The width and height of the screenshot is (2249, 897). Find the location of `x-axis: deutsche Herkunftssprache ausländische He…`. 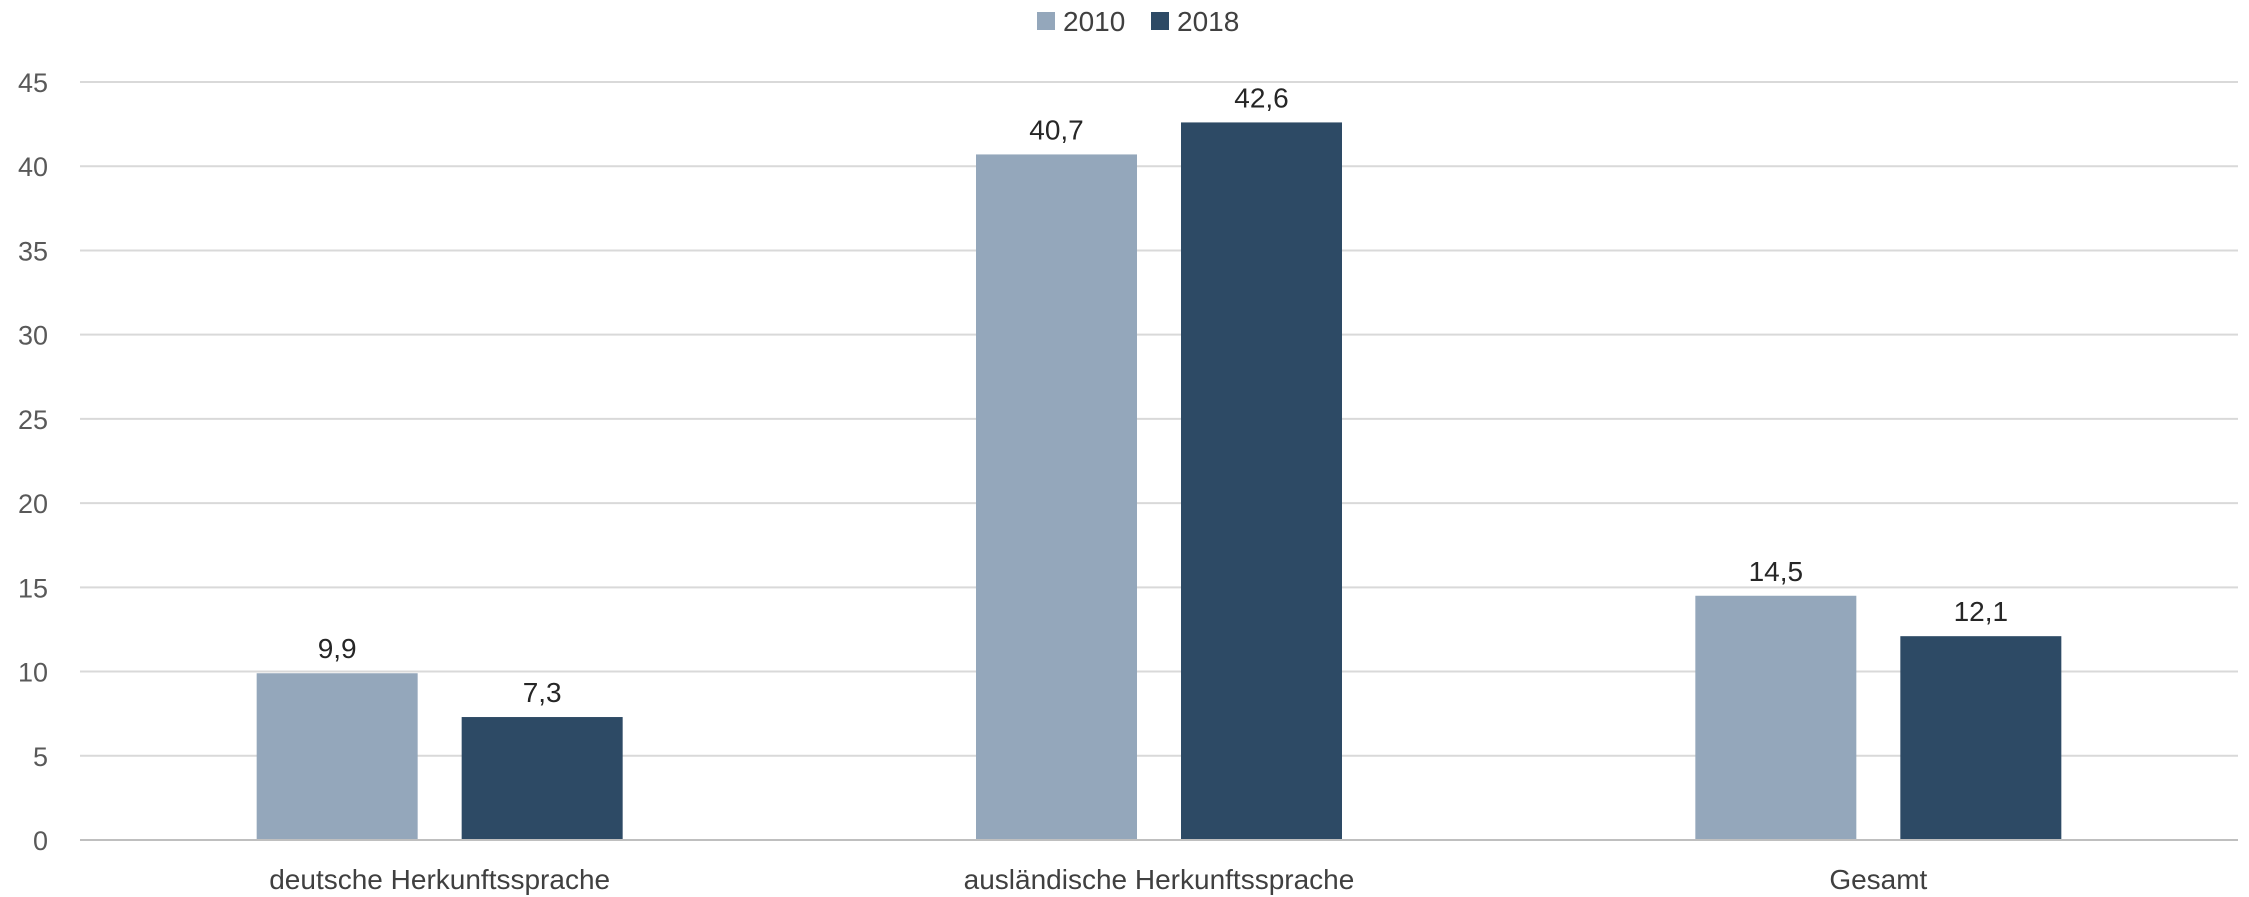

x-axis: deutsche Herkunftssprache ausländische He… is located at coordinates (1159, 867).